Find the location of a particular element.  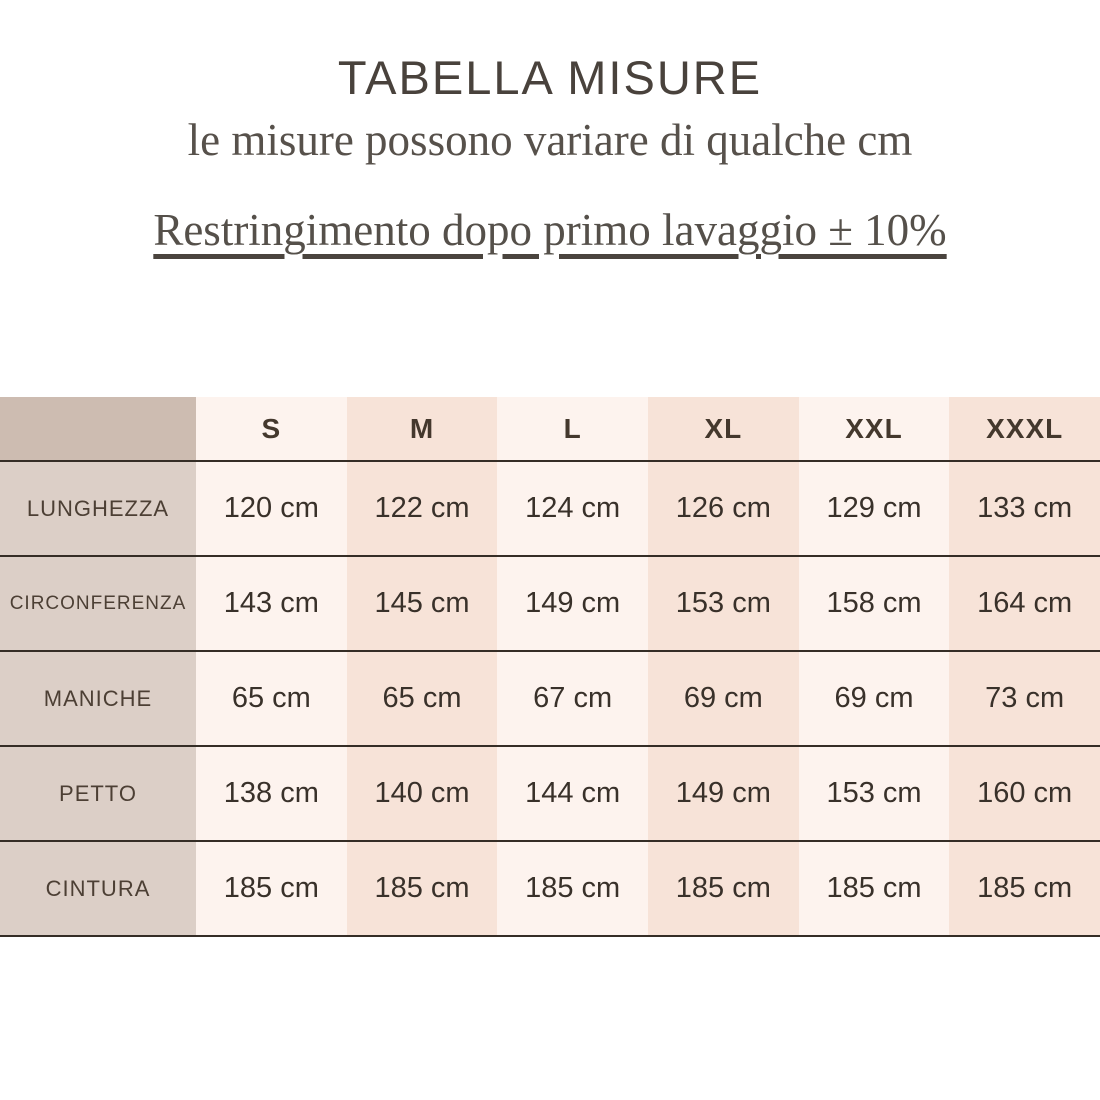

size-cell: 140 cm is located at coordinates (422, 794).